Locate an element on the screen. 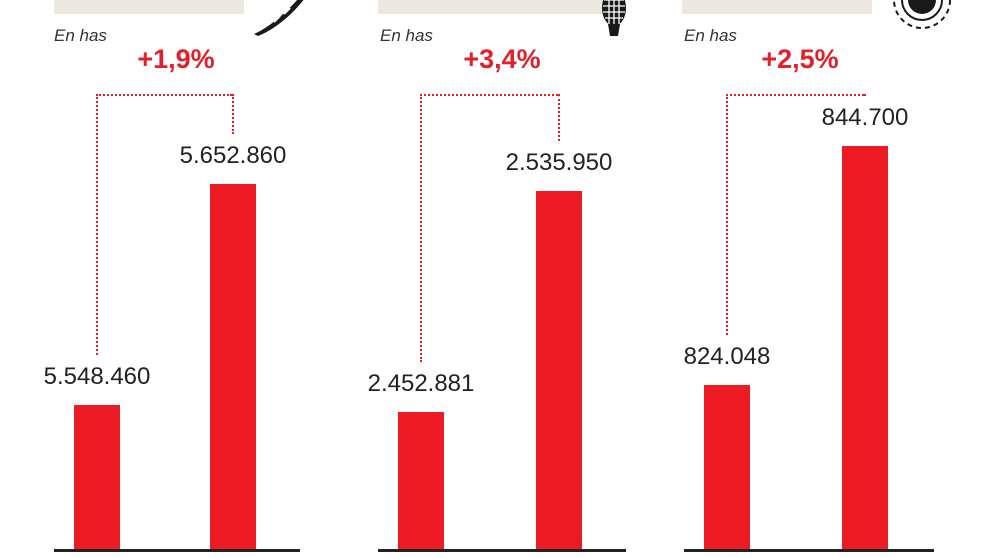  change-label-1: +1,9% is located at coordinates (176, 59).